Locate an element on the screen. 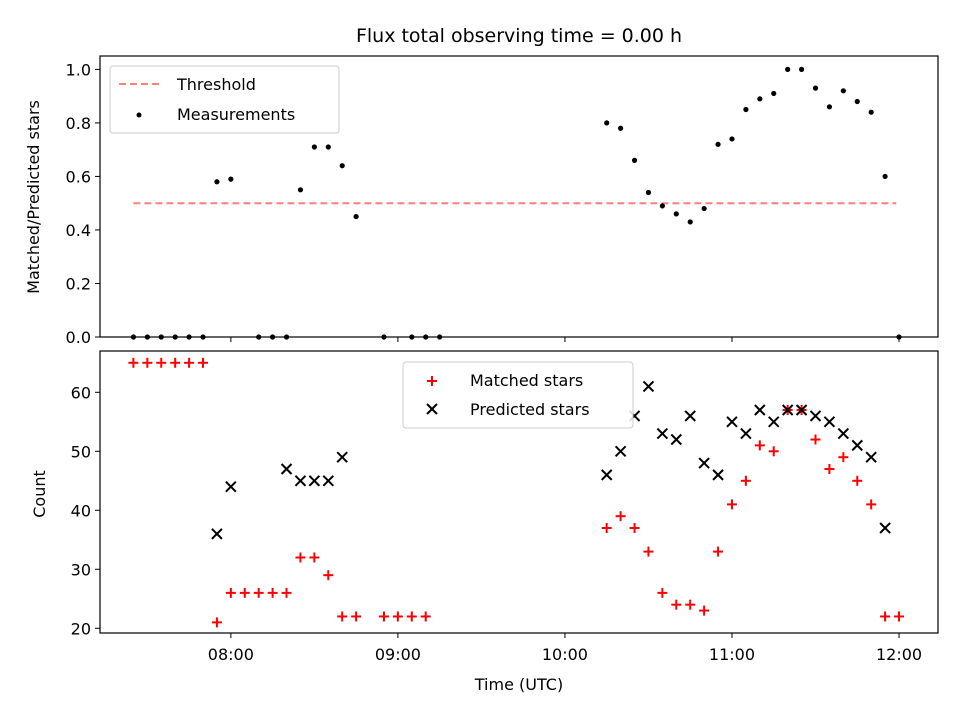  bottom-legend-box is located at coordinates (518, 395).